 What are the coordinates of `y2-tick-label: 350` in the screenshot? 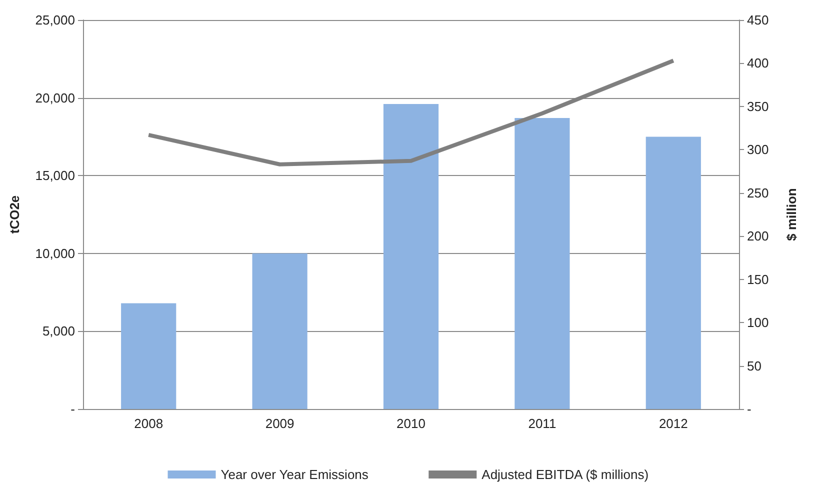 It's located at (758, 106).